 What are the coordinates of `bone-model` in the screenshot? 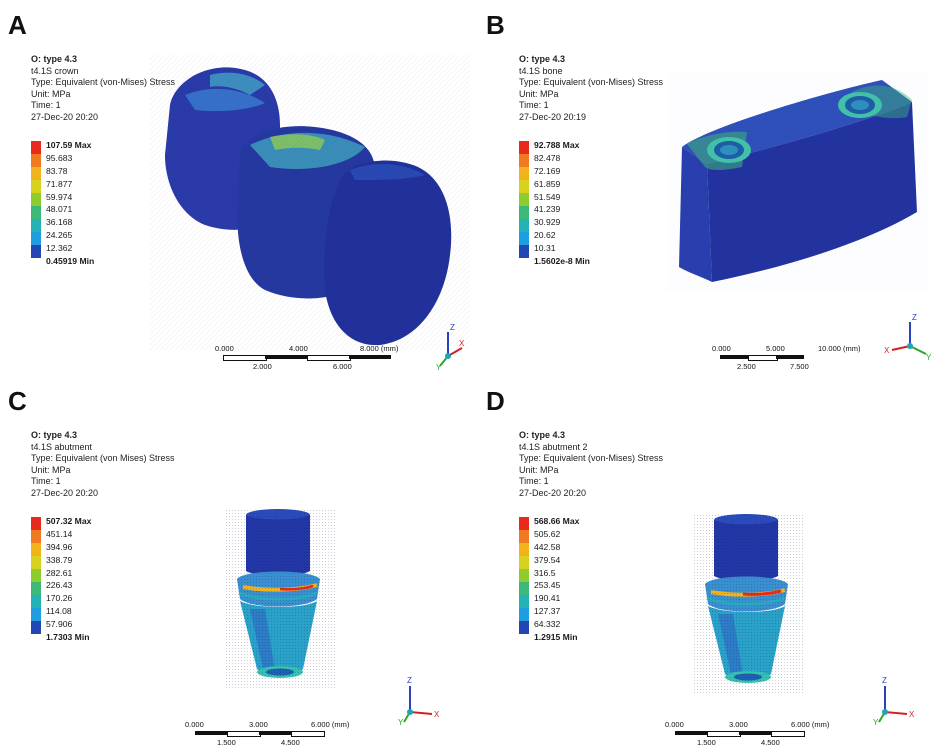 It's located at (797, 182).